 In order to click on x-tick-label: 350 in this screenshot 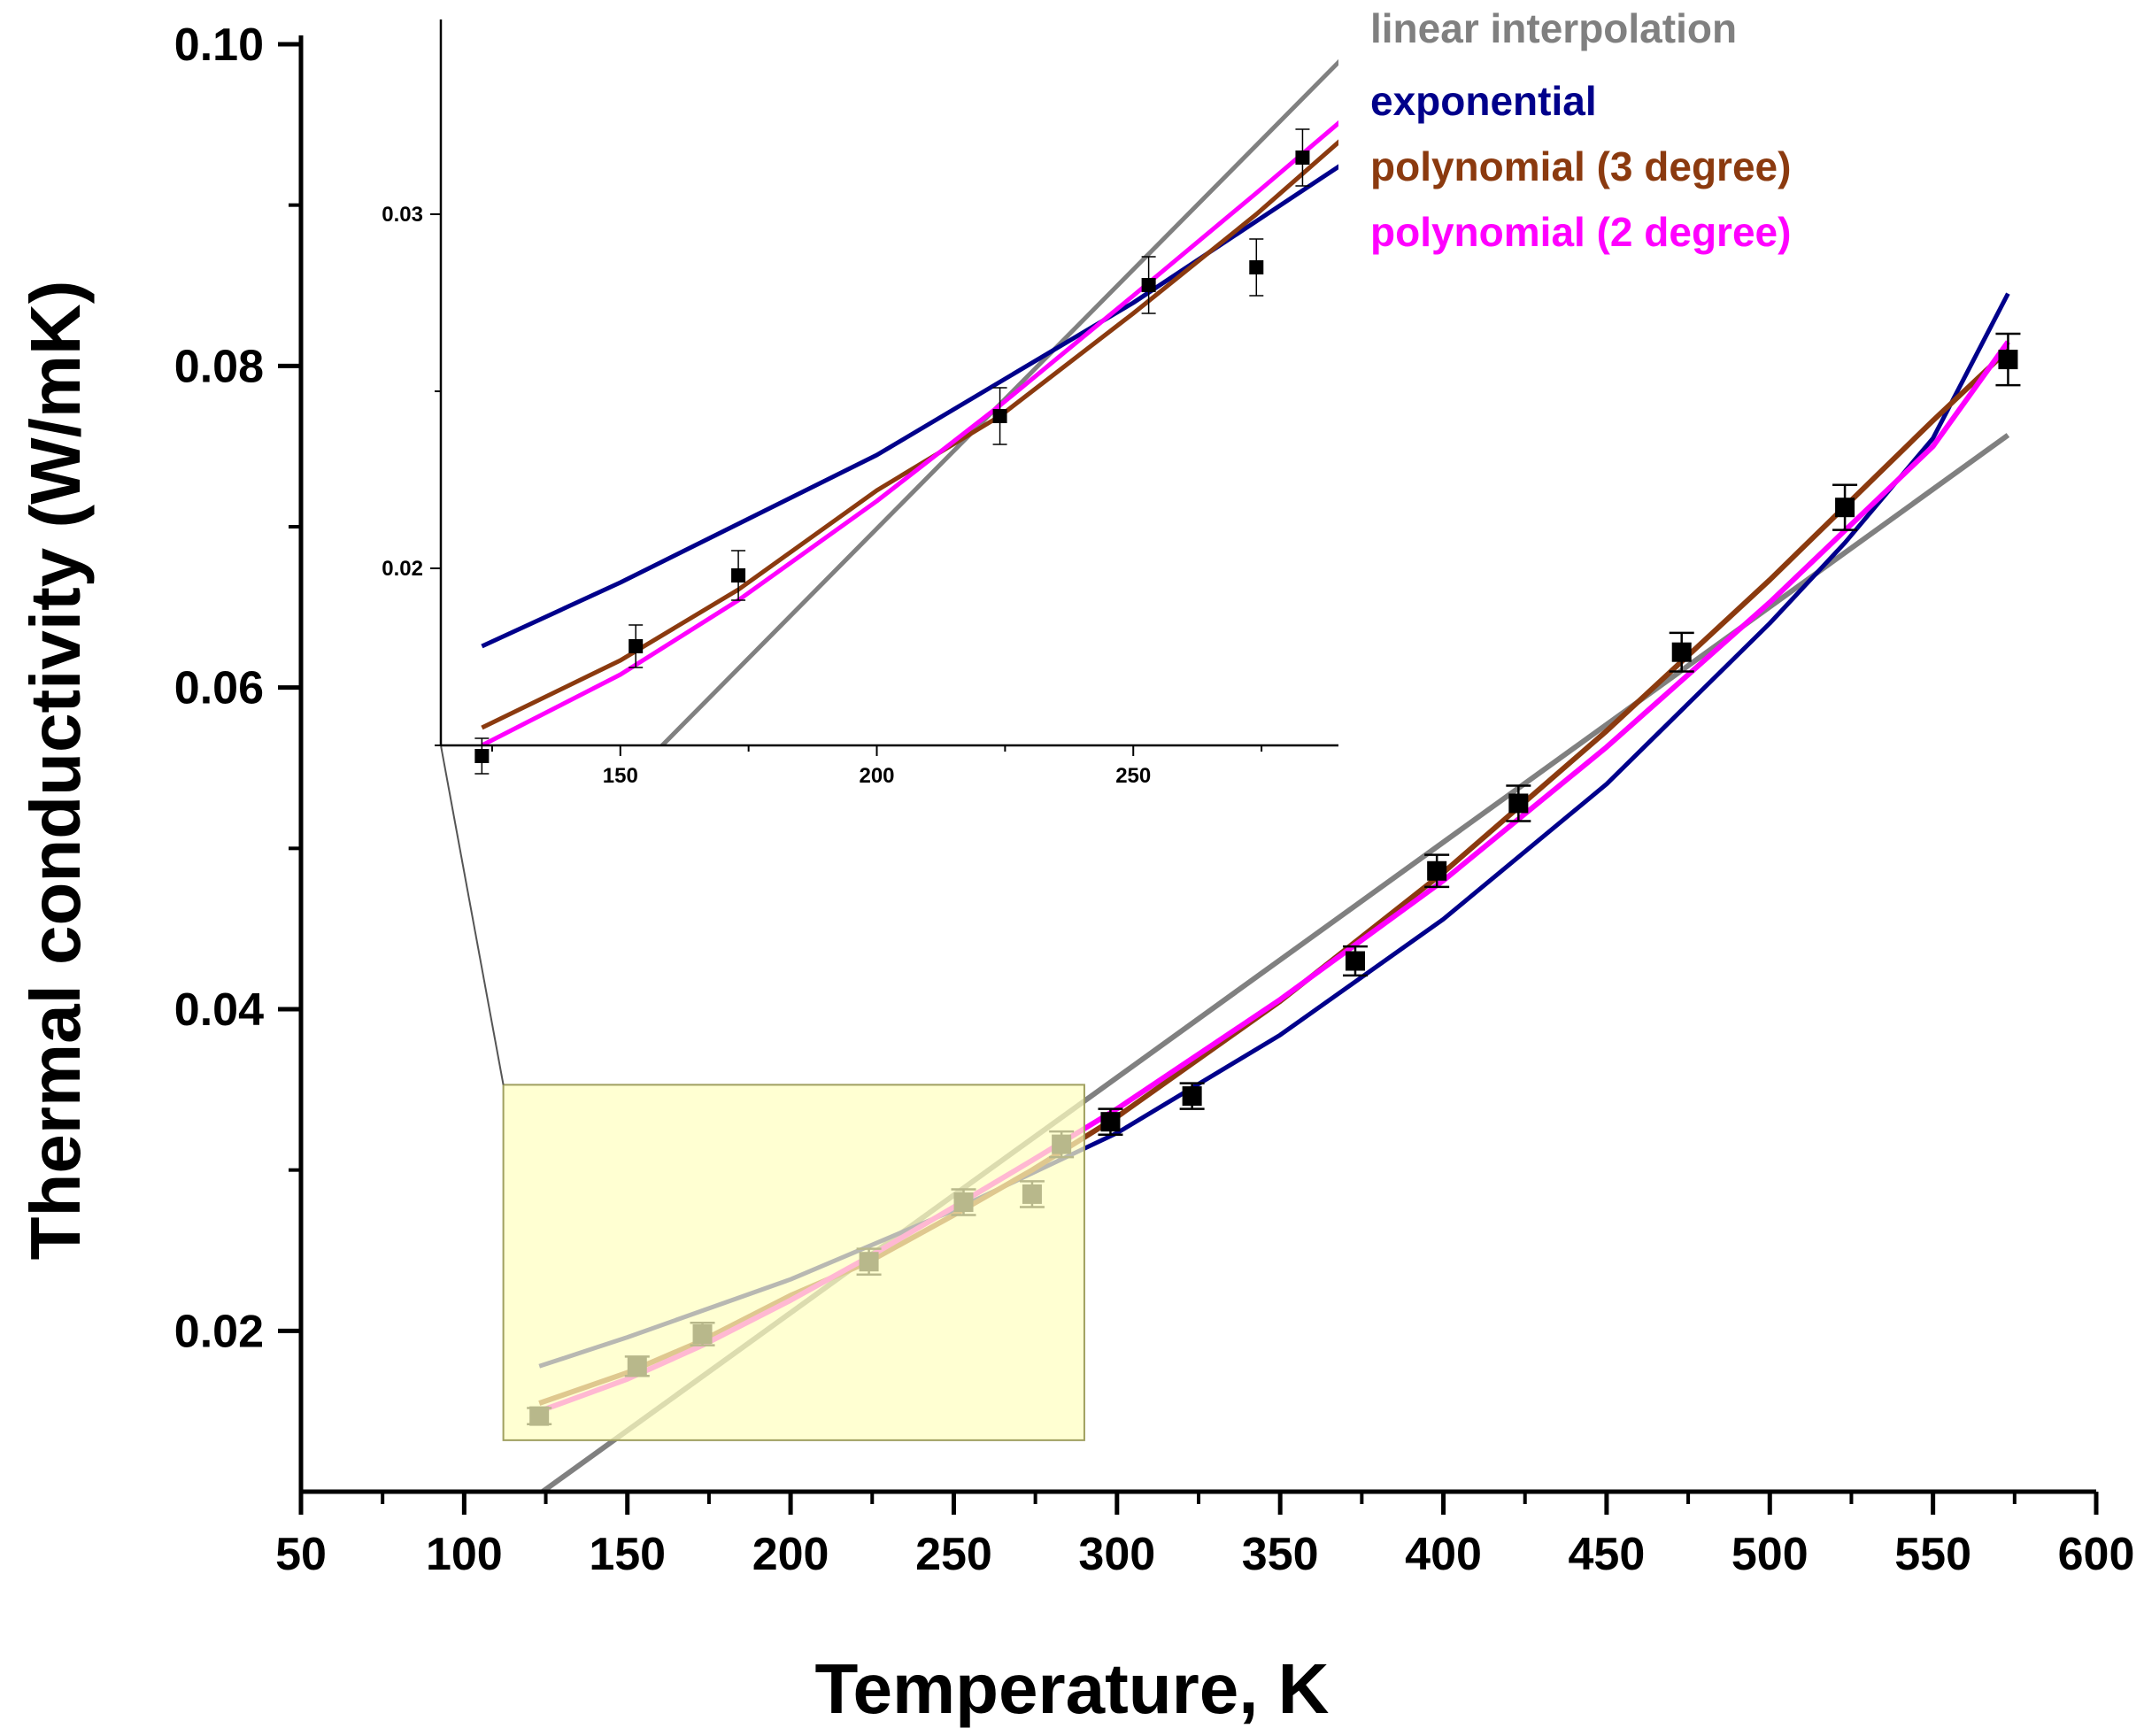, I will do `click(1281, 1555)`.